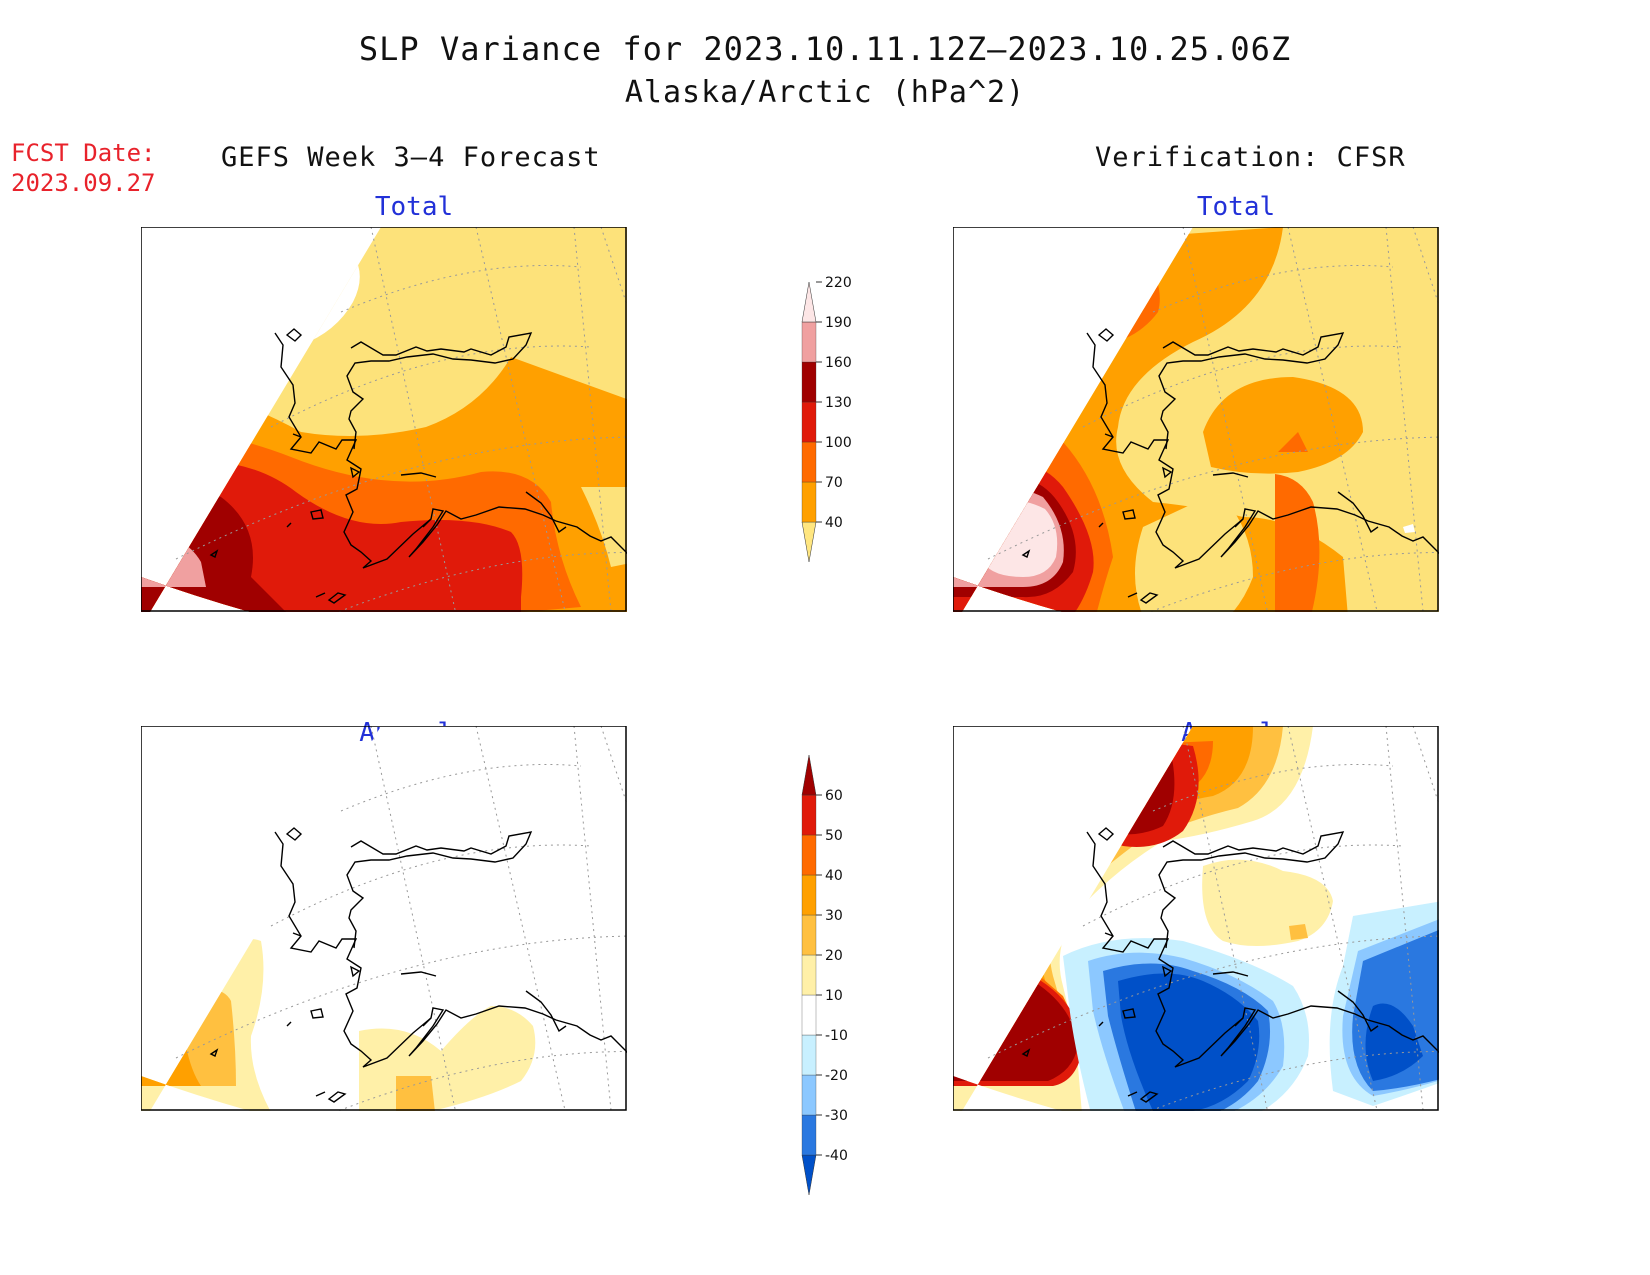 The width and height of the screenshot is (1650, 1275). What do you see at coordinates (411, 157) in the screenshot?
I see `forecast-column-title: GEFS Week 3–4 Forecast` at bounding box center [411, 157].